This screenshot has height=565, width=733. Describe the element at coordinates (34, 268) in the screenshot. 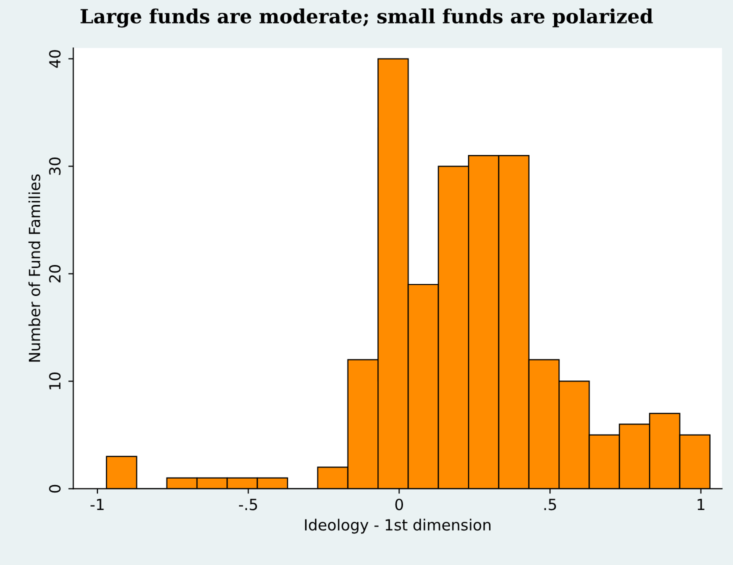

I see `y-axis-title: Number of Fund Families` at that location.